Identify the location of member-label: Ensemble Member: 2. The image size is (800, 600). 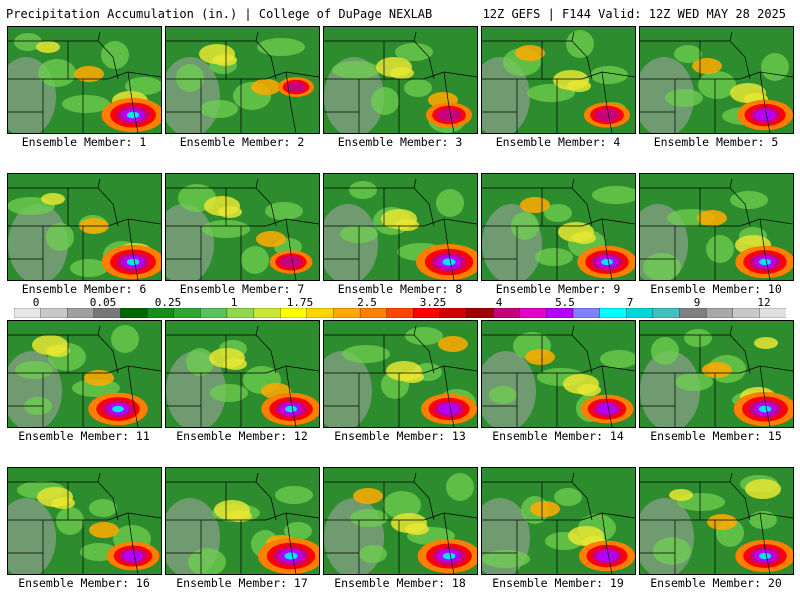
(242, 142).